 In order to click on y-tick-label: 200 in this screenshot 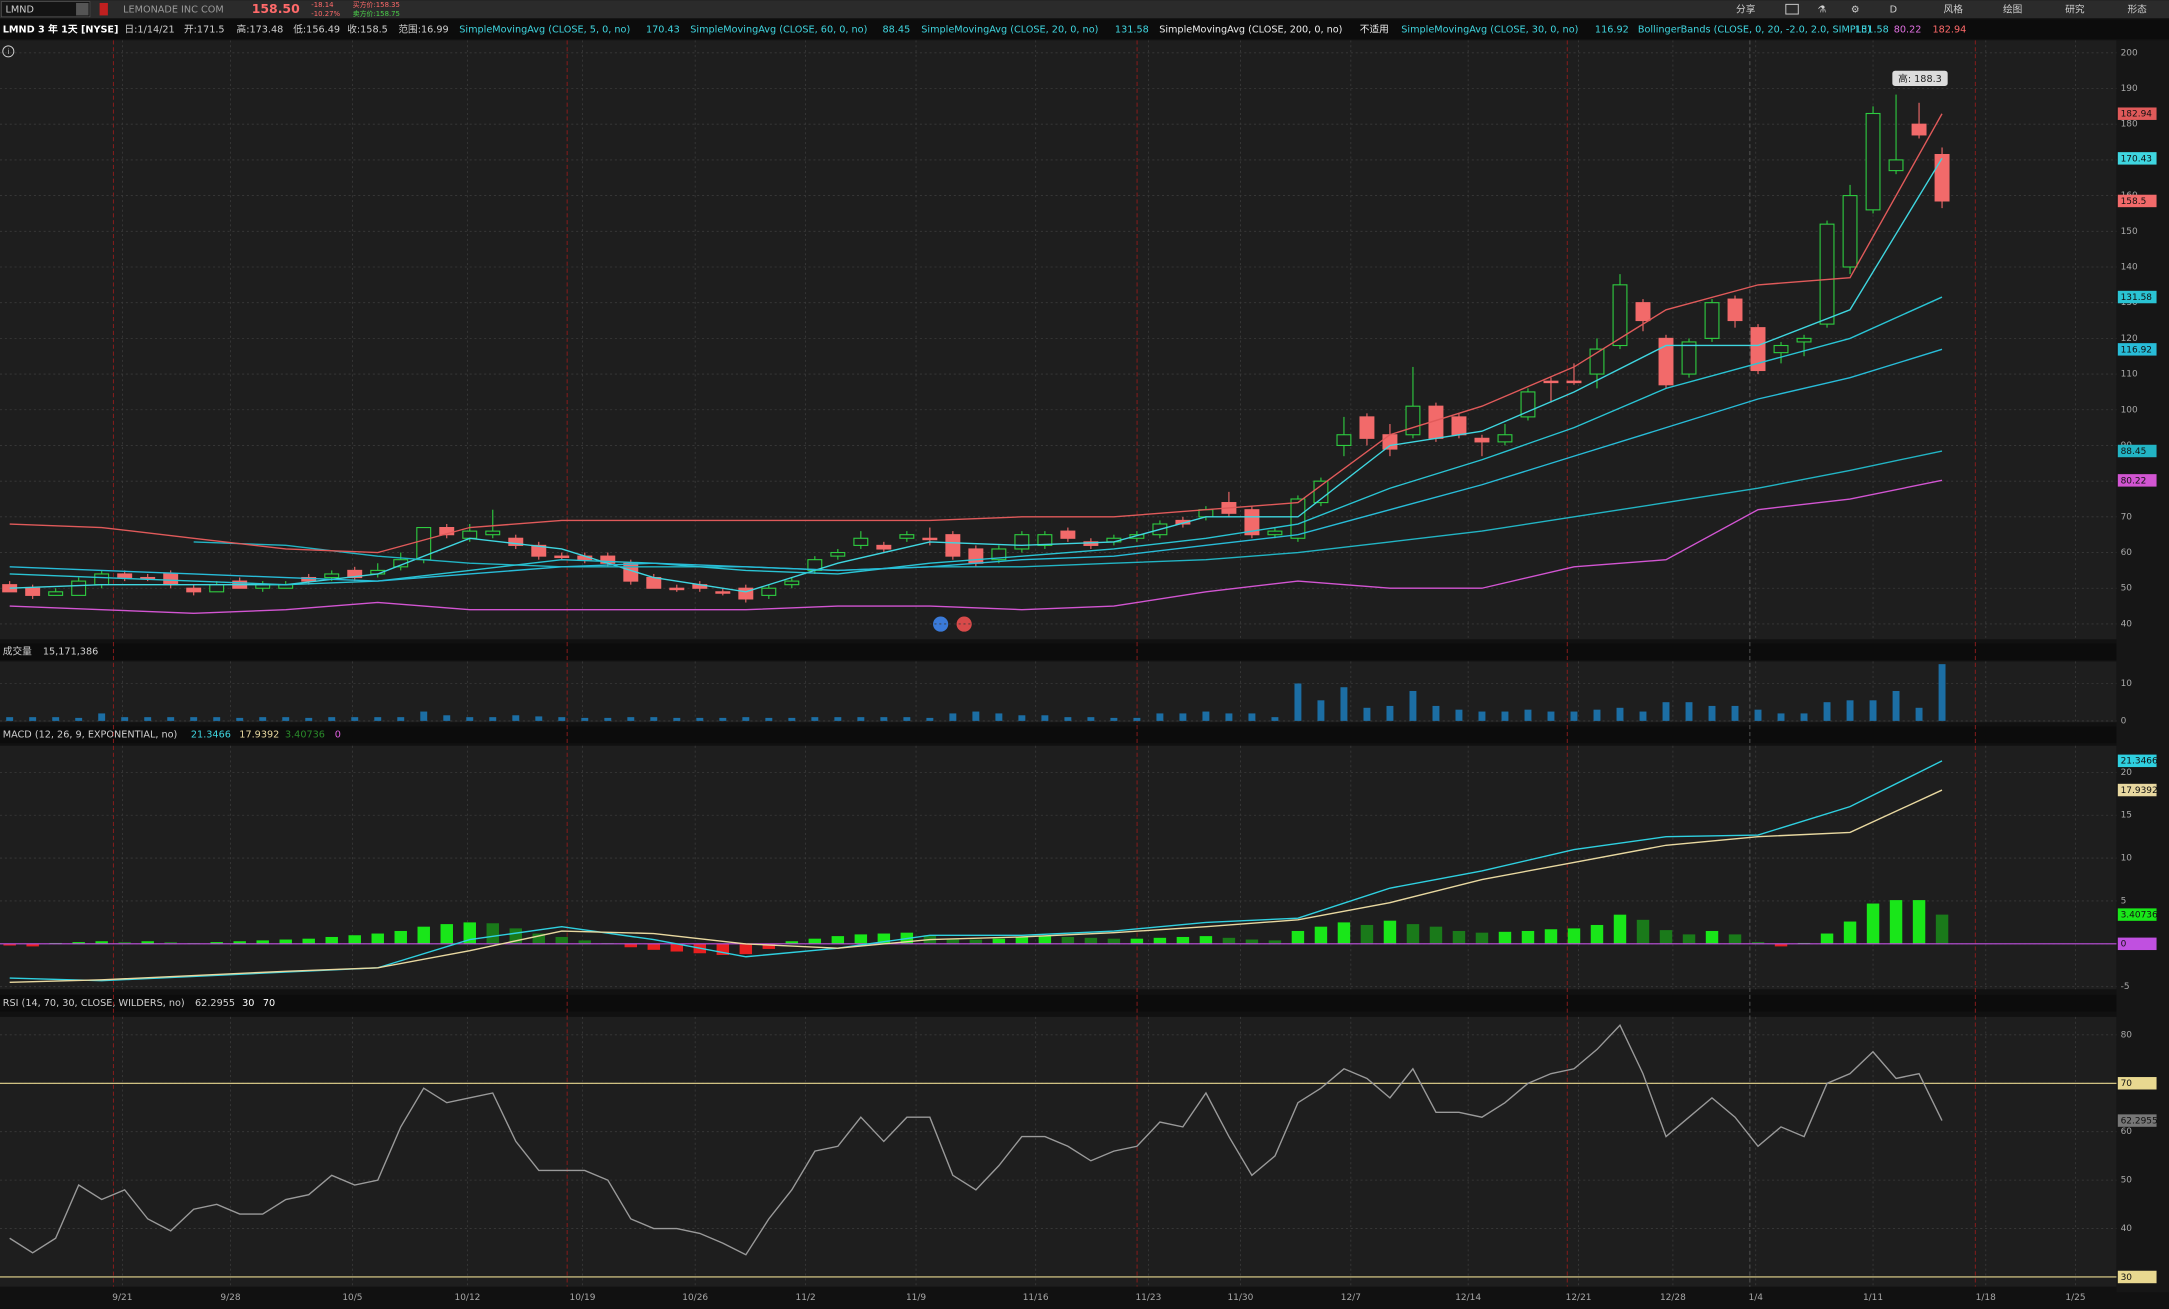, I will do `click(2129, 53)`.